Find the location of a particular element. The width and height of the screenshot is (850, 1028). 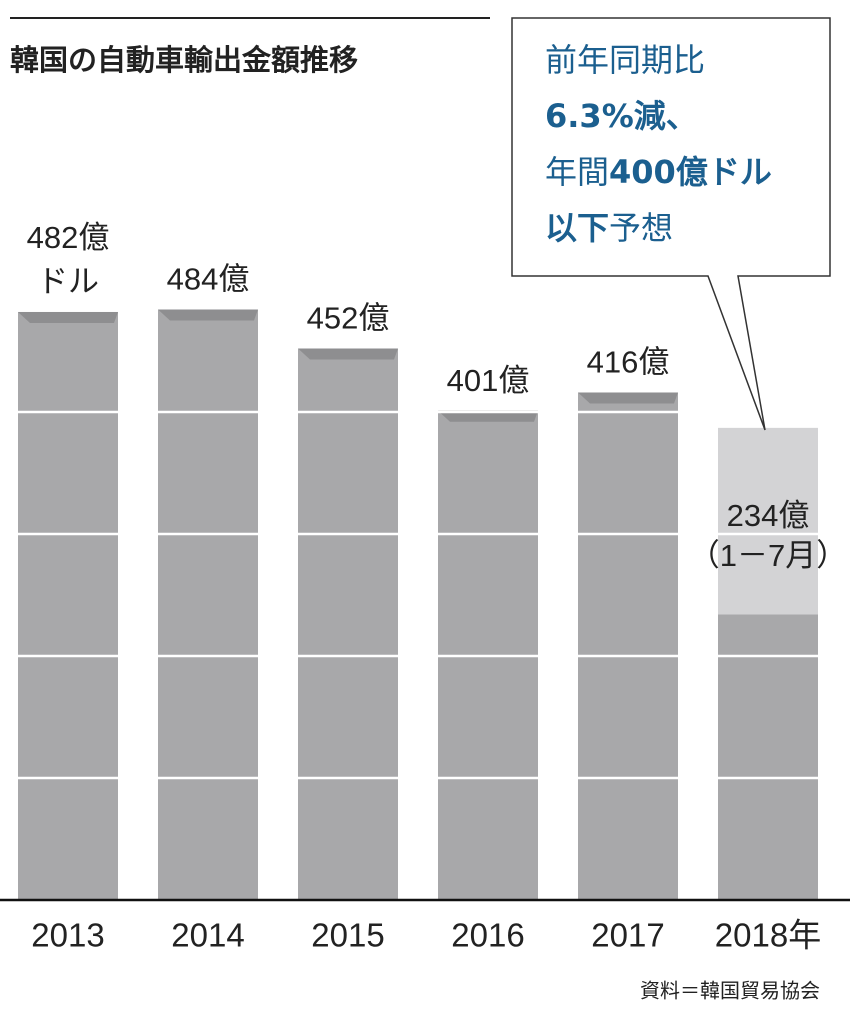

value-label: 401億 is located at coordinates (488, 380).